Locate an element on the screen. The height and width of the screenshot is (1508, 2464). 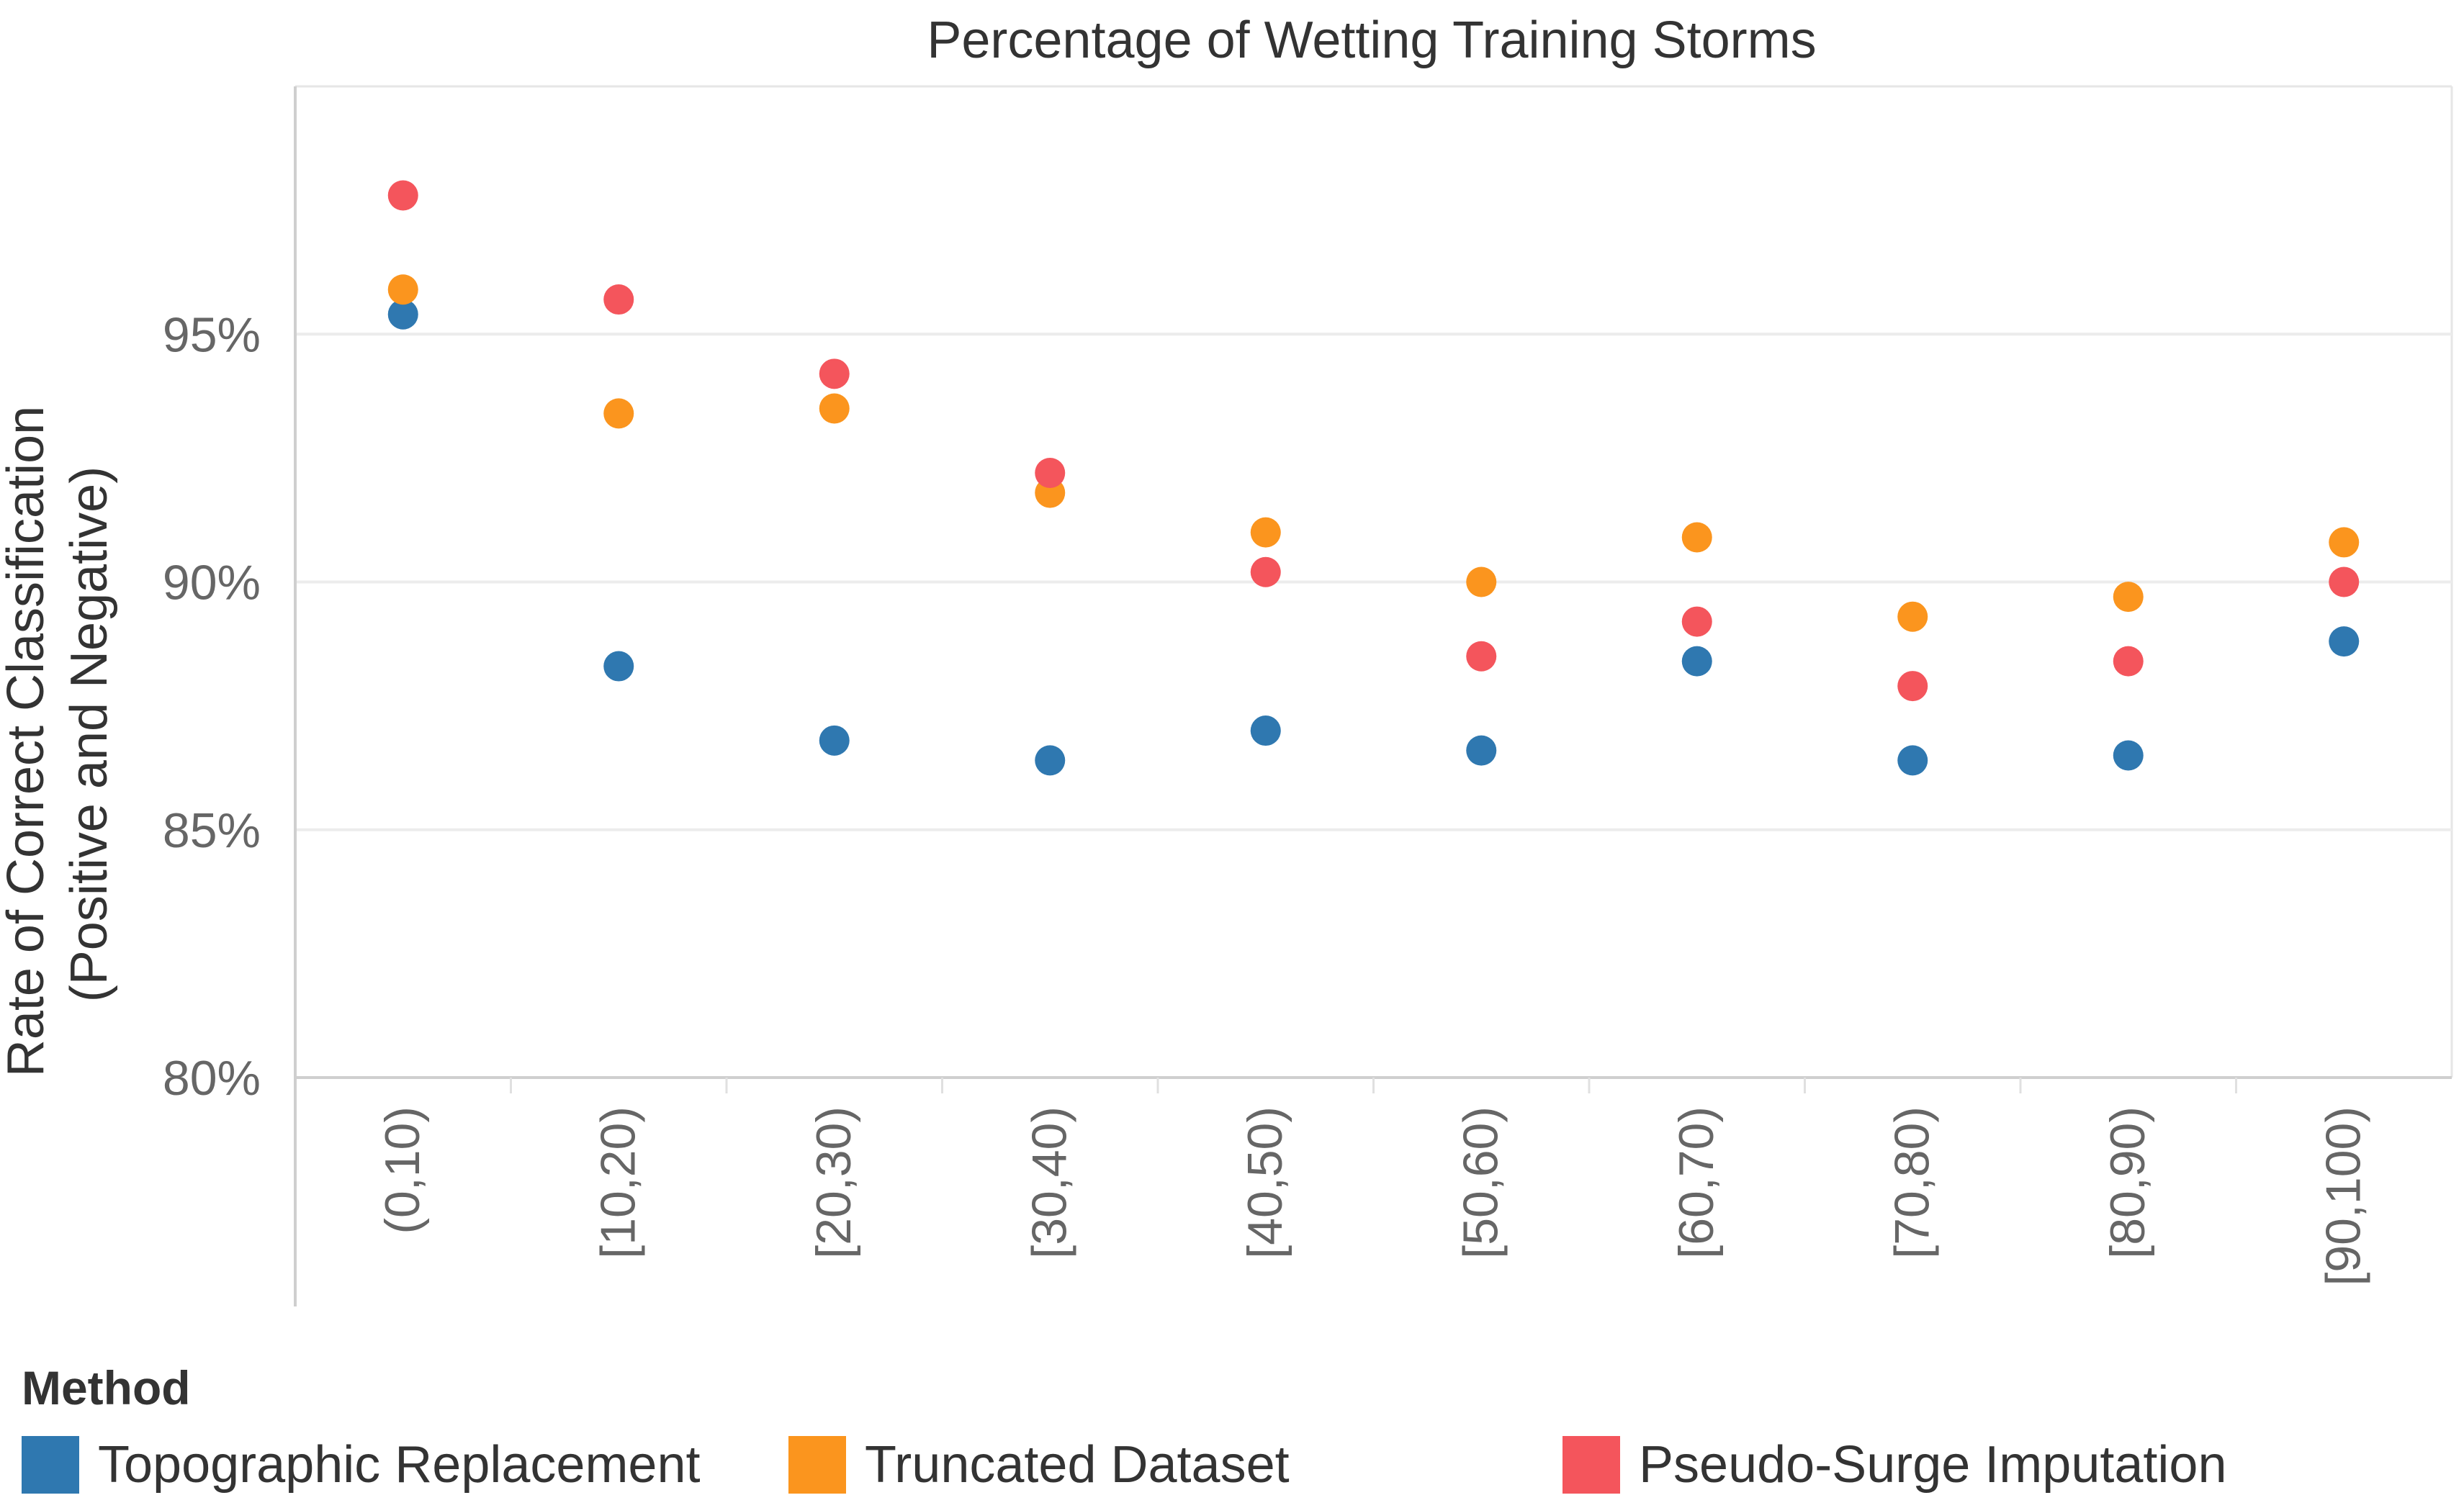
x-tick-label: [10,20) is located at coordinates (617, 1182).